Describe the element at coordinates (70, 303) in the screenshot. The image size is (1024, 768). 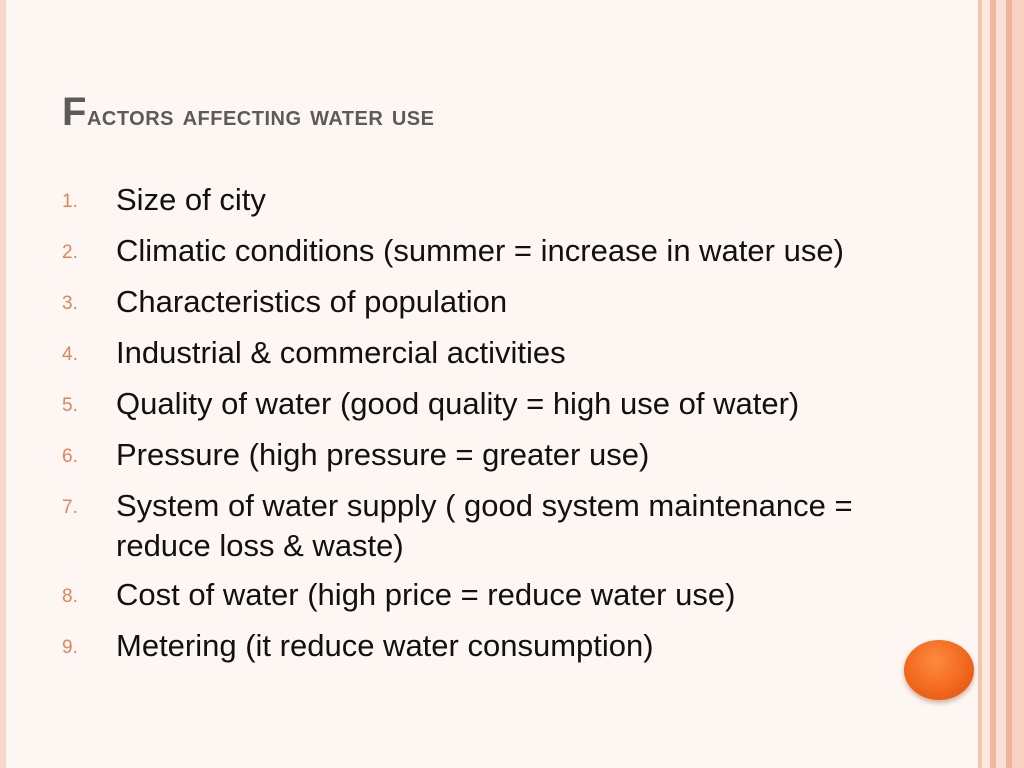
I see `list-item-number: 3.` at that location.